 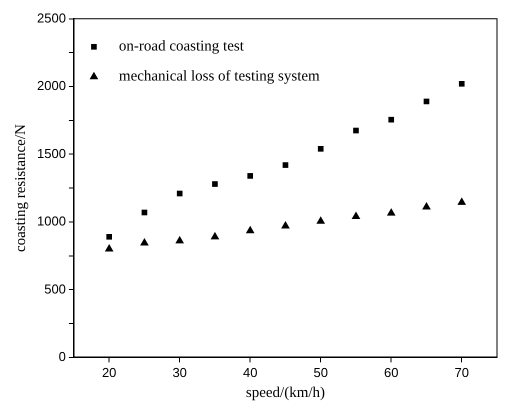 What do you see at coordinates (219, 76) in the screenshot?
I see `legend-label: mechanical loss of testing system` at bounding box center [219, 76].